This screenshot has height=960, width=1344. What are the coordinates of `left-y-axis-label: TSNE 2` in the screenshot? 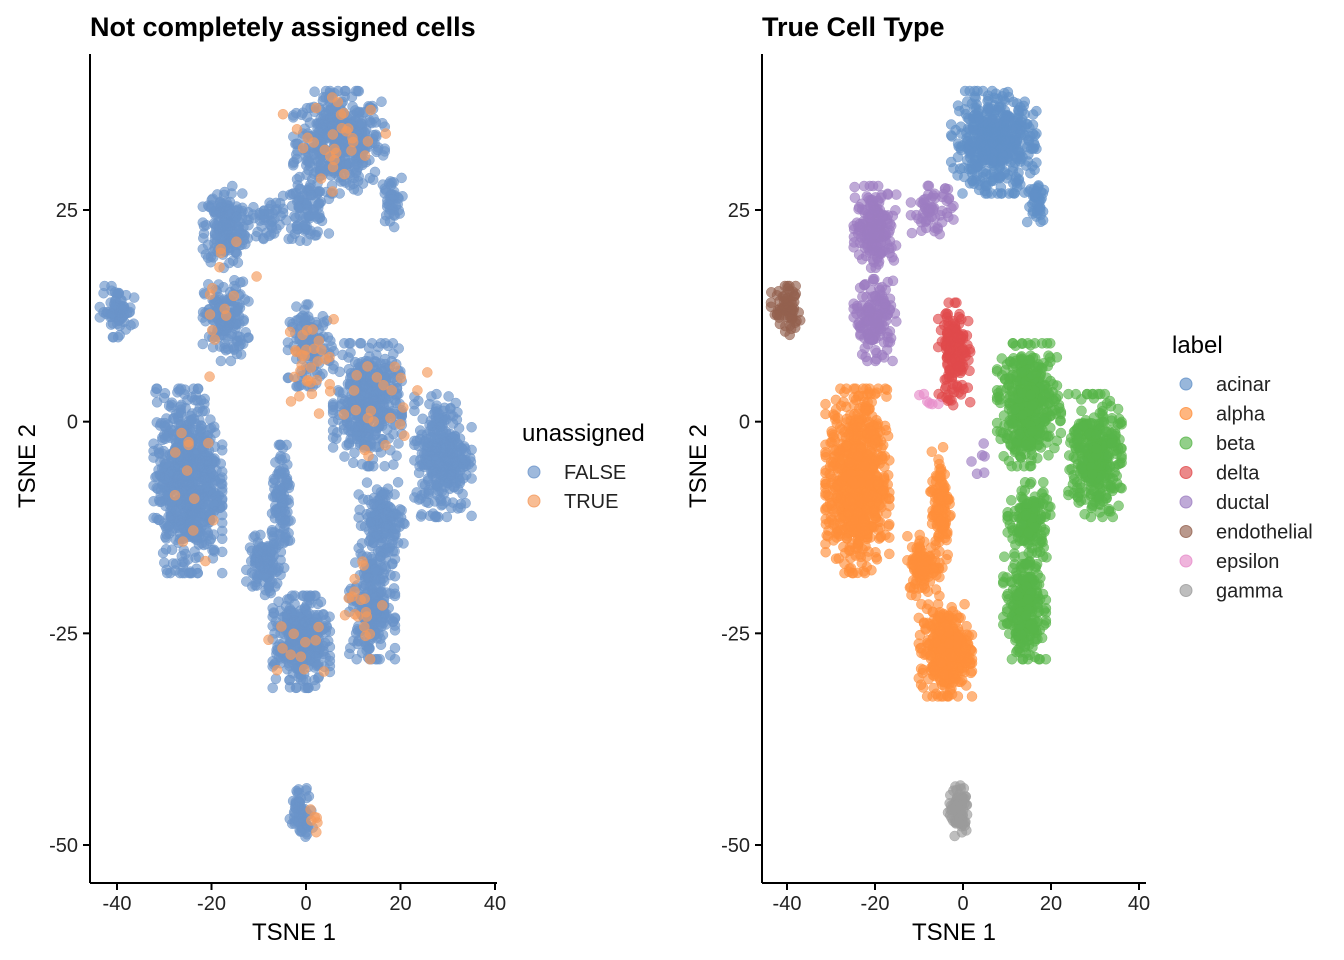 It's located at (27, 466).